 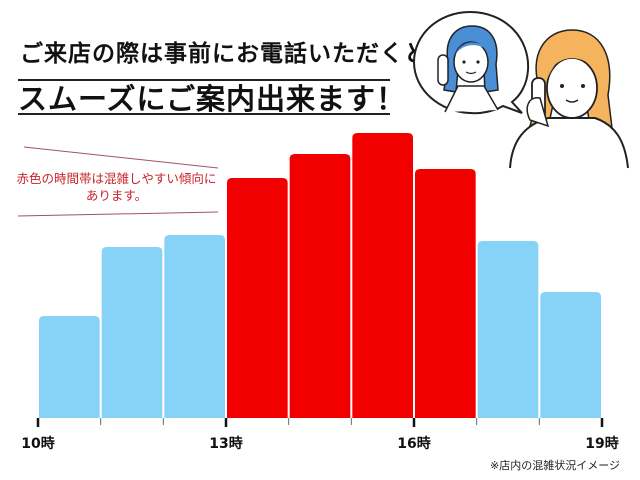 I want to click on x-tick-label: 13時, so click(x=225, y=443).